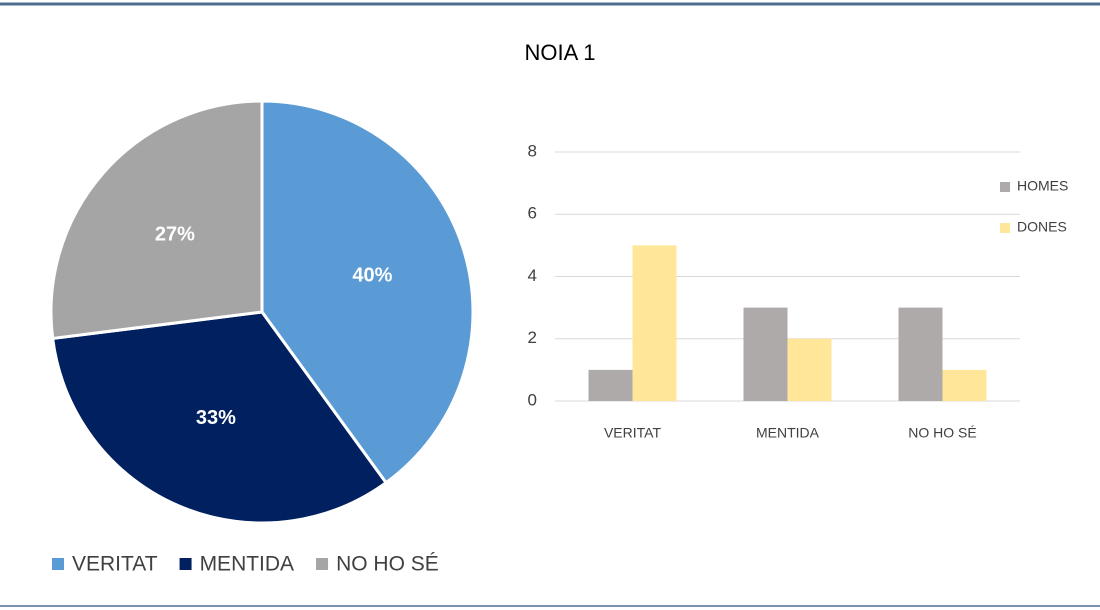 This screenshot has width=1100, height=610. What do you see at coordinates (372, 275) in the screenshot?
I see `data-label: 40%` at bounding box center [372, 275].